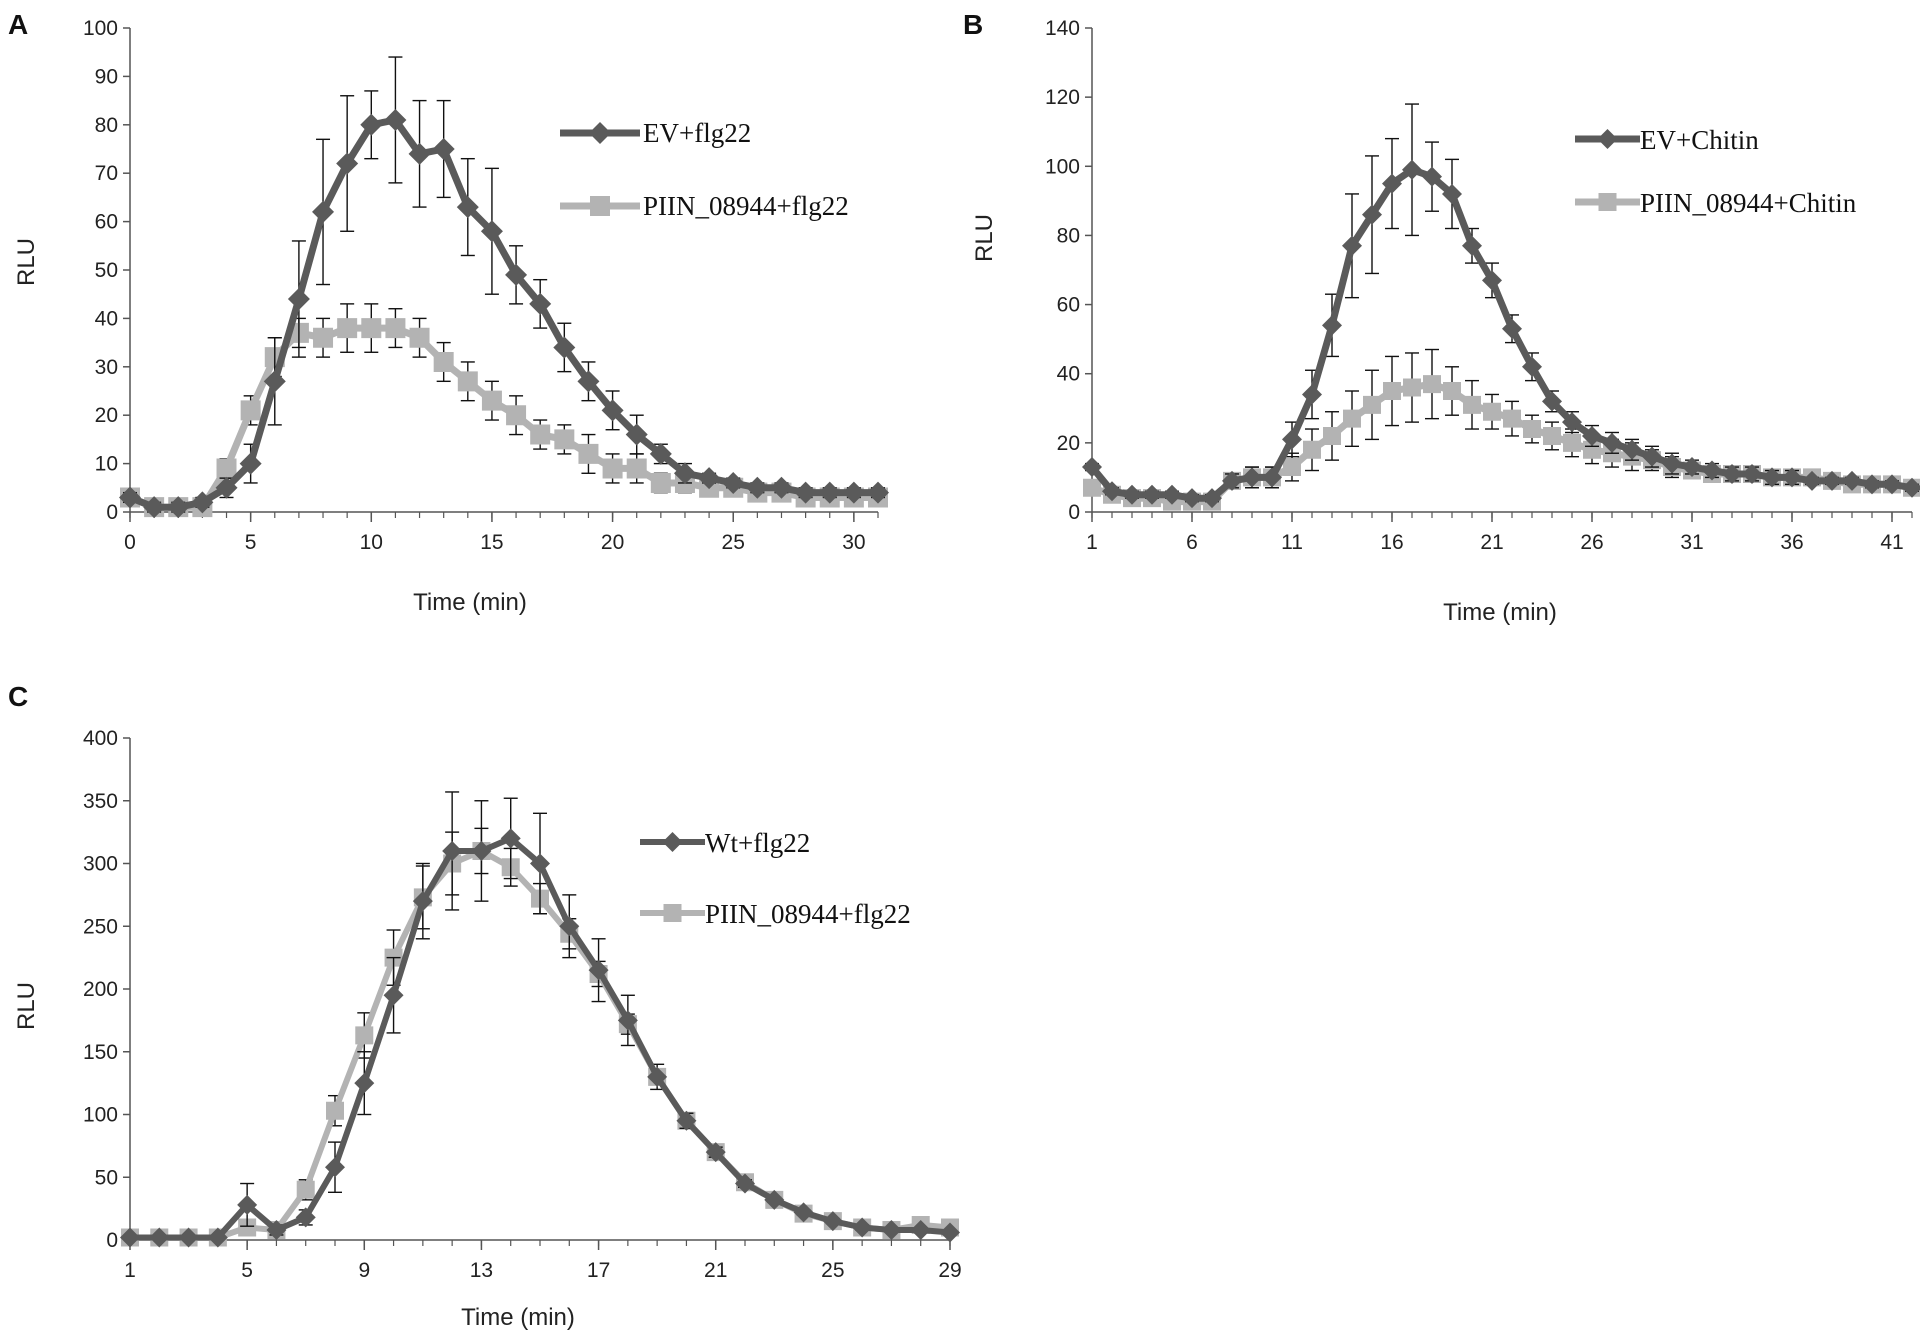 Image resolution: width=1920 pixels, height=1334 pixels. I want to click on panel-c-yticks: 0 50 100 150 200 250 300 350 400, so click(106, 989).